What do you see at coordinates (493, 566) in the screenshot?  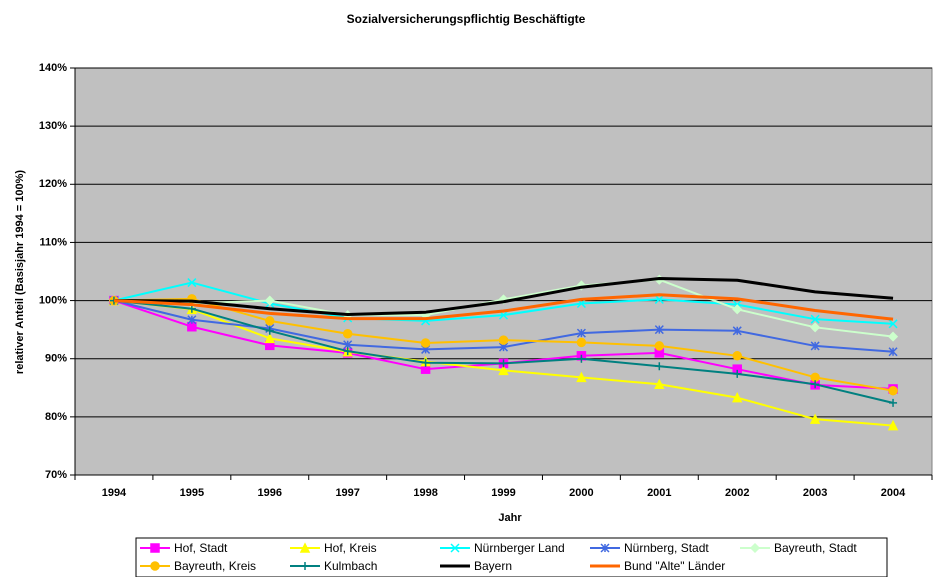 I see `legend-label: Bayern` at bounding box center [493, 566].